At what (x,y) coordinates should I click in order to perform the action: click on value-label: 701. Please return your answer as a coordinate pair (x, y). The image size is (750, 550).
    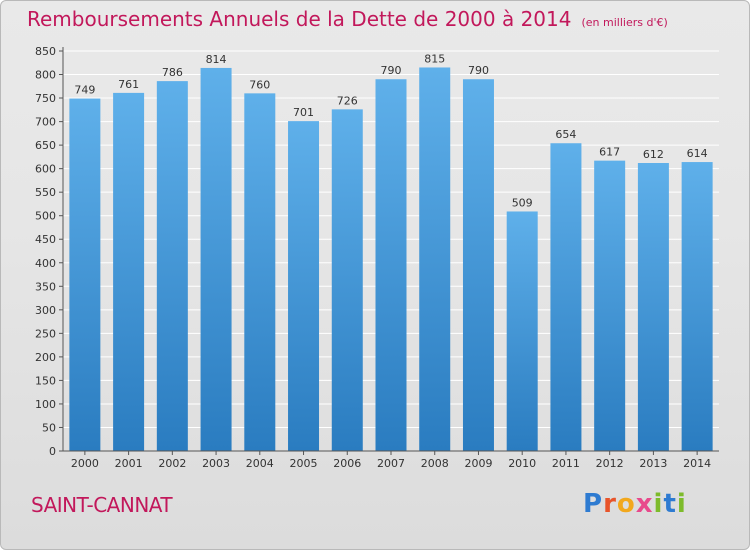
    Looking at the image, I should click on (303, 112).